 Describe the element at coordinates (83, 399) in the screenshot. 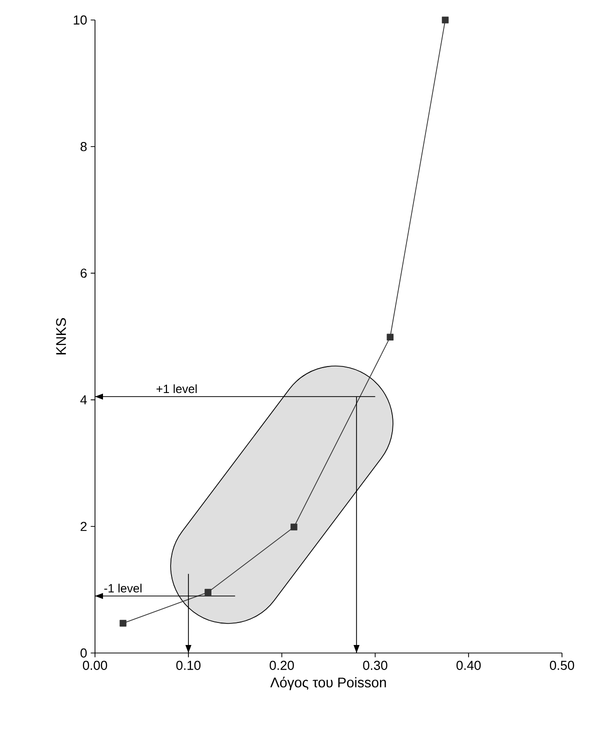

I see `y-tick-label: 4` at that location.